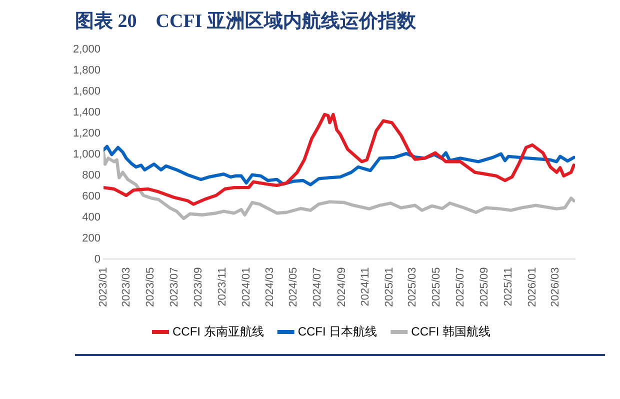 The height and width of the screenshot is (399, 620). Describe the element at coordinates (245, 22) in the screenshot. I see `chart-title: 图表 20 CCFI 亚洲区域内航线运价指数` at that location.